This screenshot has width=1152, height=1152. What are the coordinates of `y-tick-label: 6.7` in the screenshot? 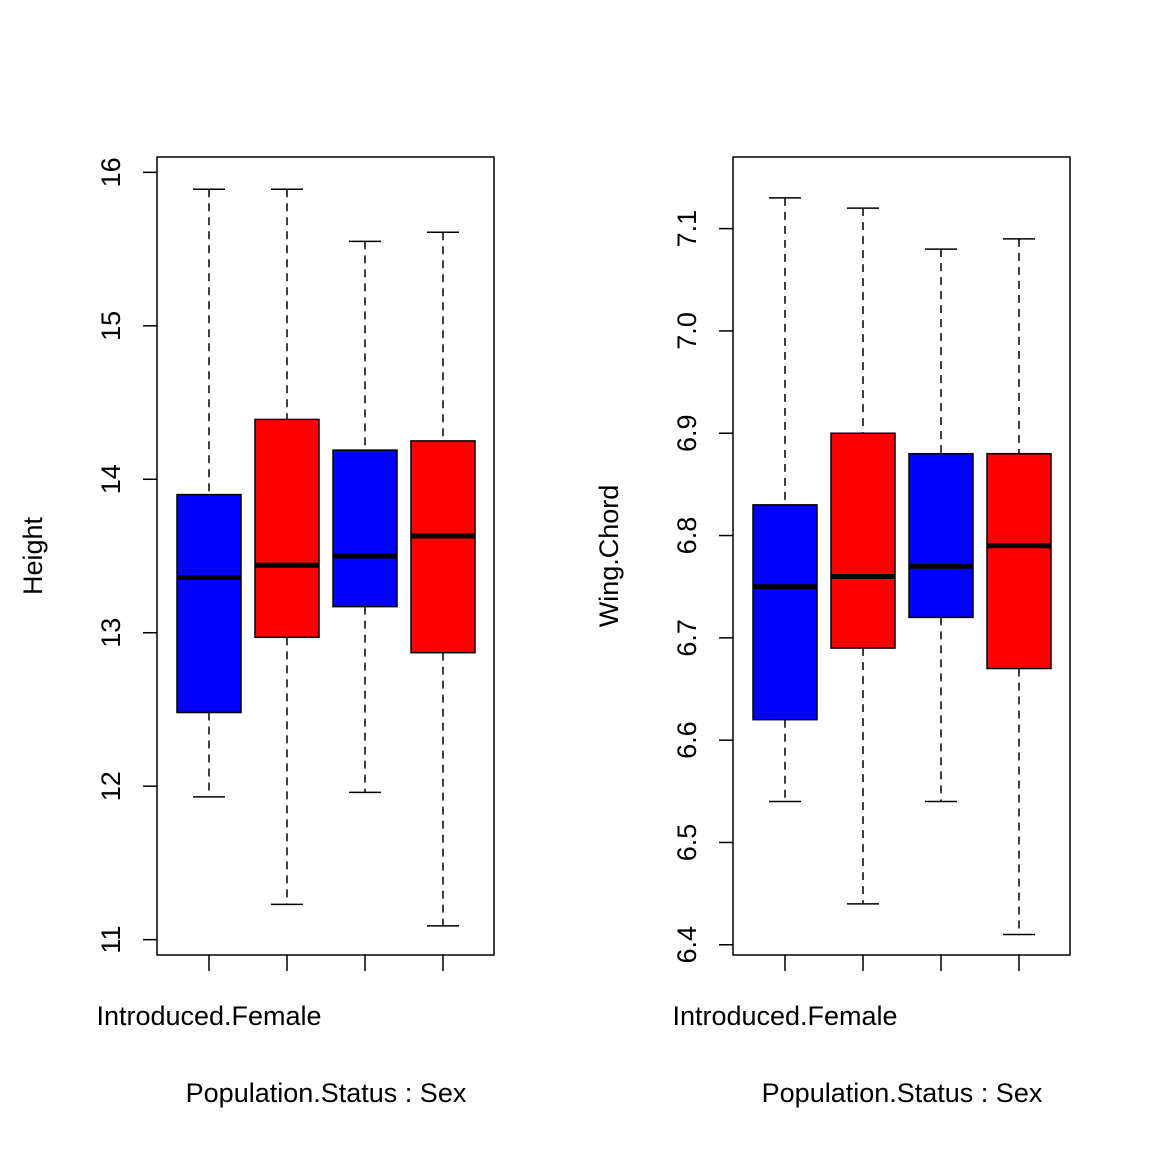 It's located at (687, 638).